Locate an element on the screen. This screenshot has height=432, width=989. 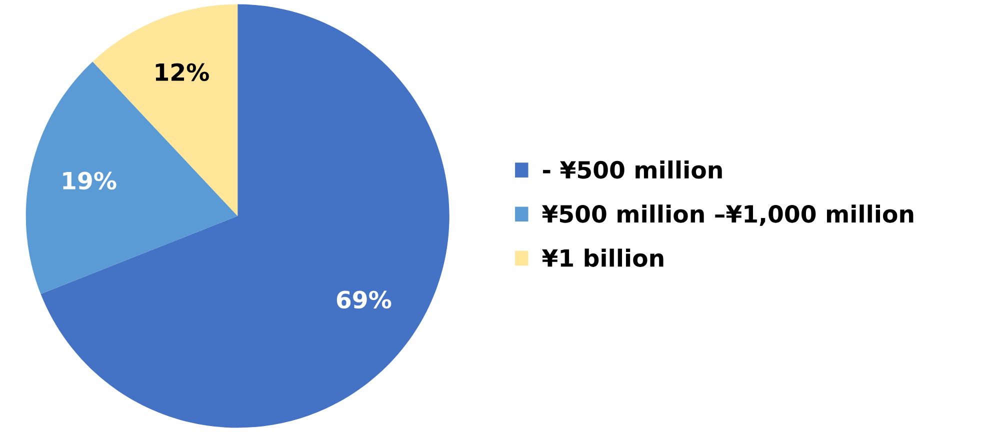
legend-label: - ¥500 million is located at coordinates (632, 169).